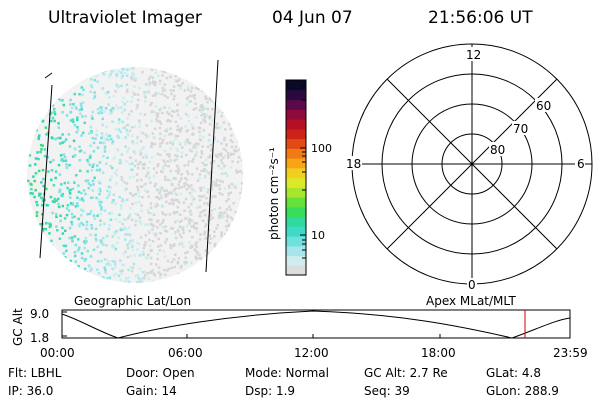 This screenshot has height=400, width=600. What do you see at coordinates (274, 193) in the screenshot?
I see `colorbar-unit-label: photon cm⁻²s⁻¹` at bounding box center [274, 193].